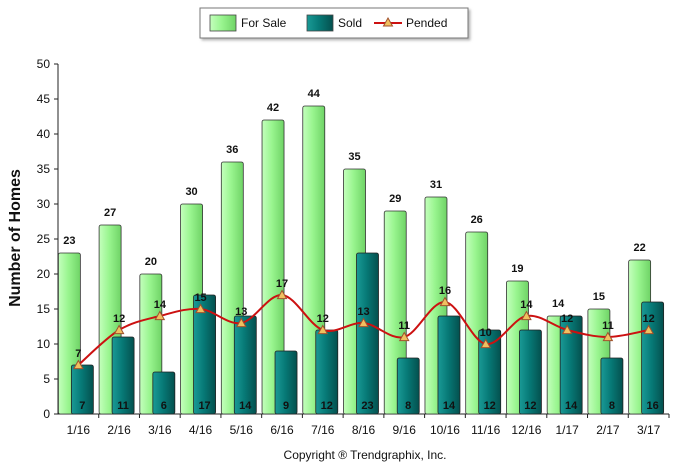 Image resolution: width=688 pixels, height=472 pixels. I want to click on bar-for-sale, so click(273, 267).